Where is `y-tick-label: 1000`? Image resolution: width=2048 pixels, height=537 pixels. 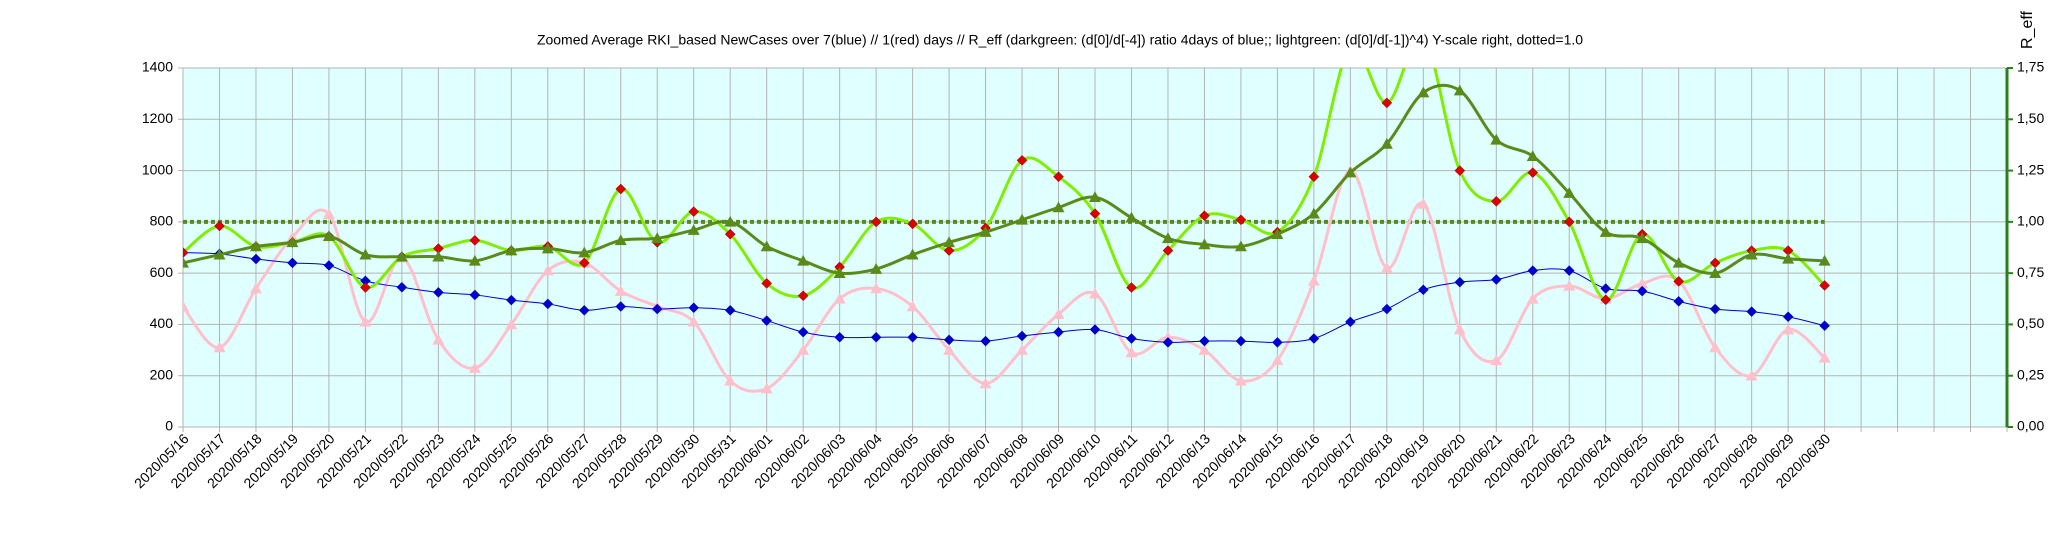
y-tick-label: 1000 is located at coordinates (157, 169).